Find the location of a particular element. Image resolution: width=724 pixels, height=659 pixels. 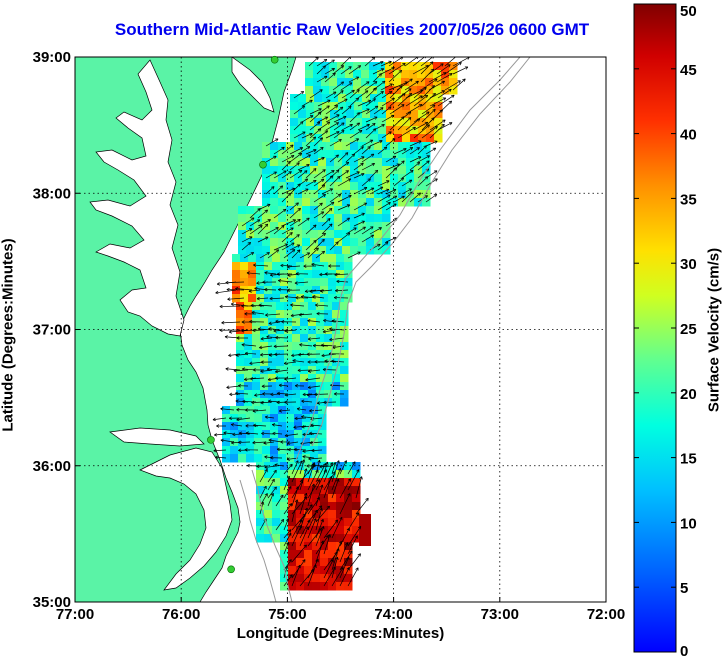

pamlico-sound is located at coordinates (186, 519).